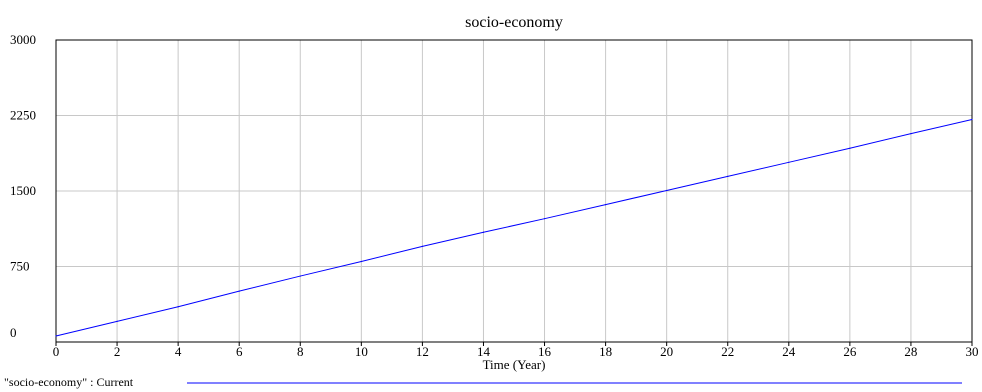 The height and width of the screenshot is (392, 982). What do you see at coordinates (300, 351) in the screenshot?
I see `x-tick-label: 8` at bounding box center [300, 351].